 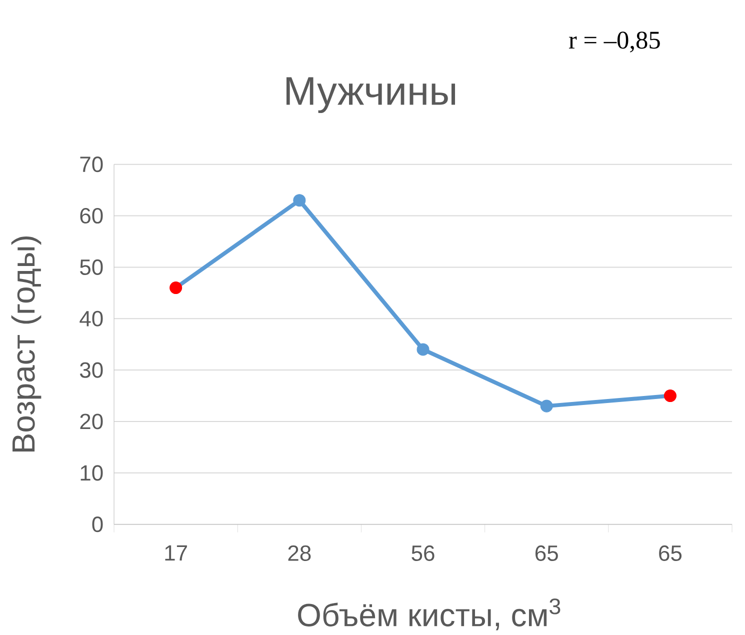 What do you see at coordinates (91, 370) in the screenshot?
I see `y-tick-label: 30` at bounding box center [91, 370].